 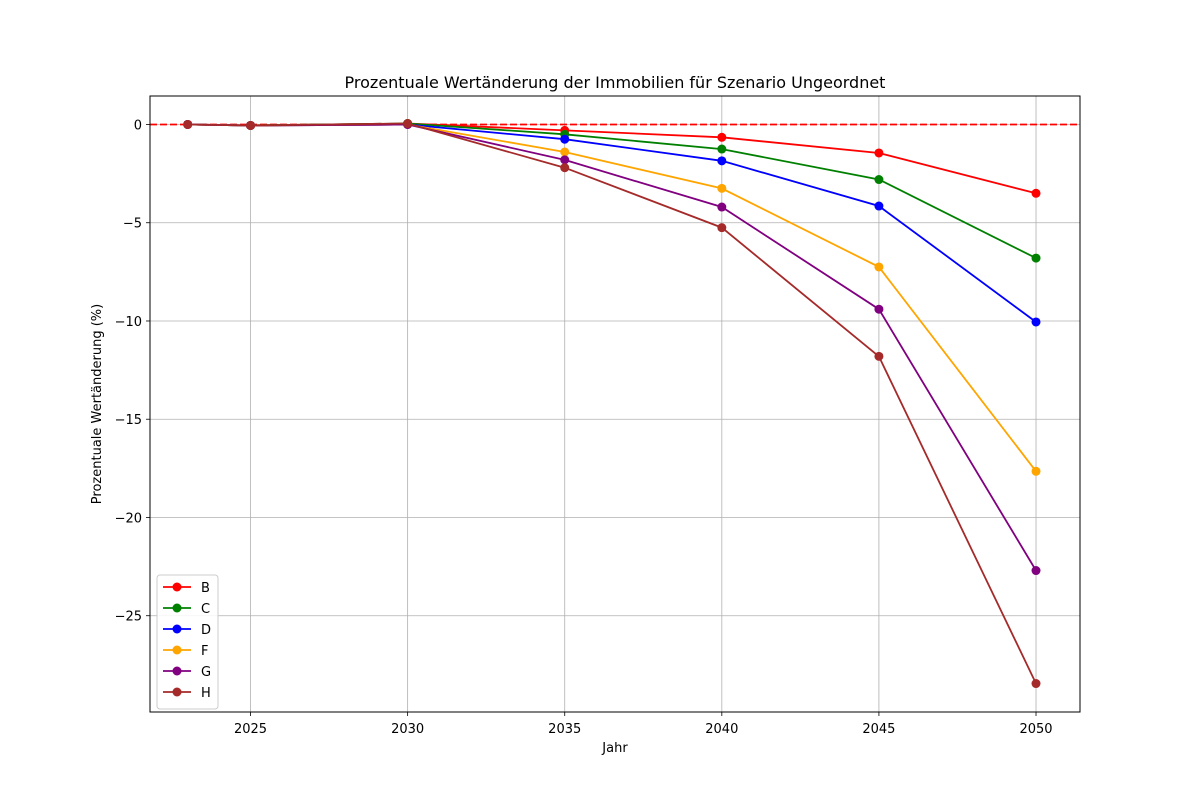 What do you see at coordinates (1035, 729) in the screenshot?
I see `x-tick-label: 2050` at bounding box center [1035, 729].